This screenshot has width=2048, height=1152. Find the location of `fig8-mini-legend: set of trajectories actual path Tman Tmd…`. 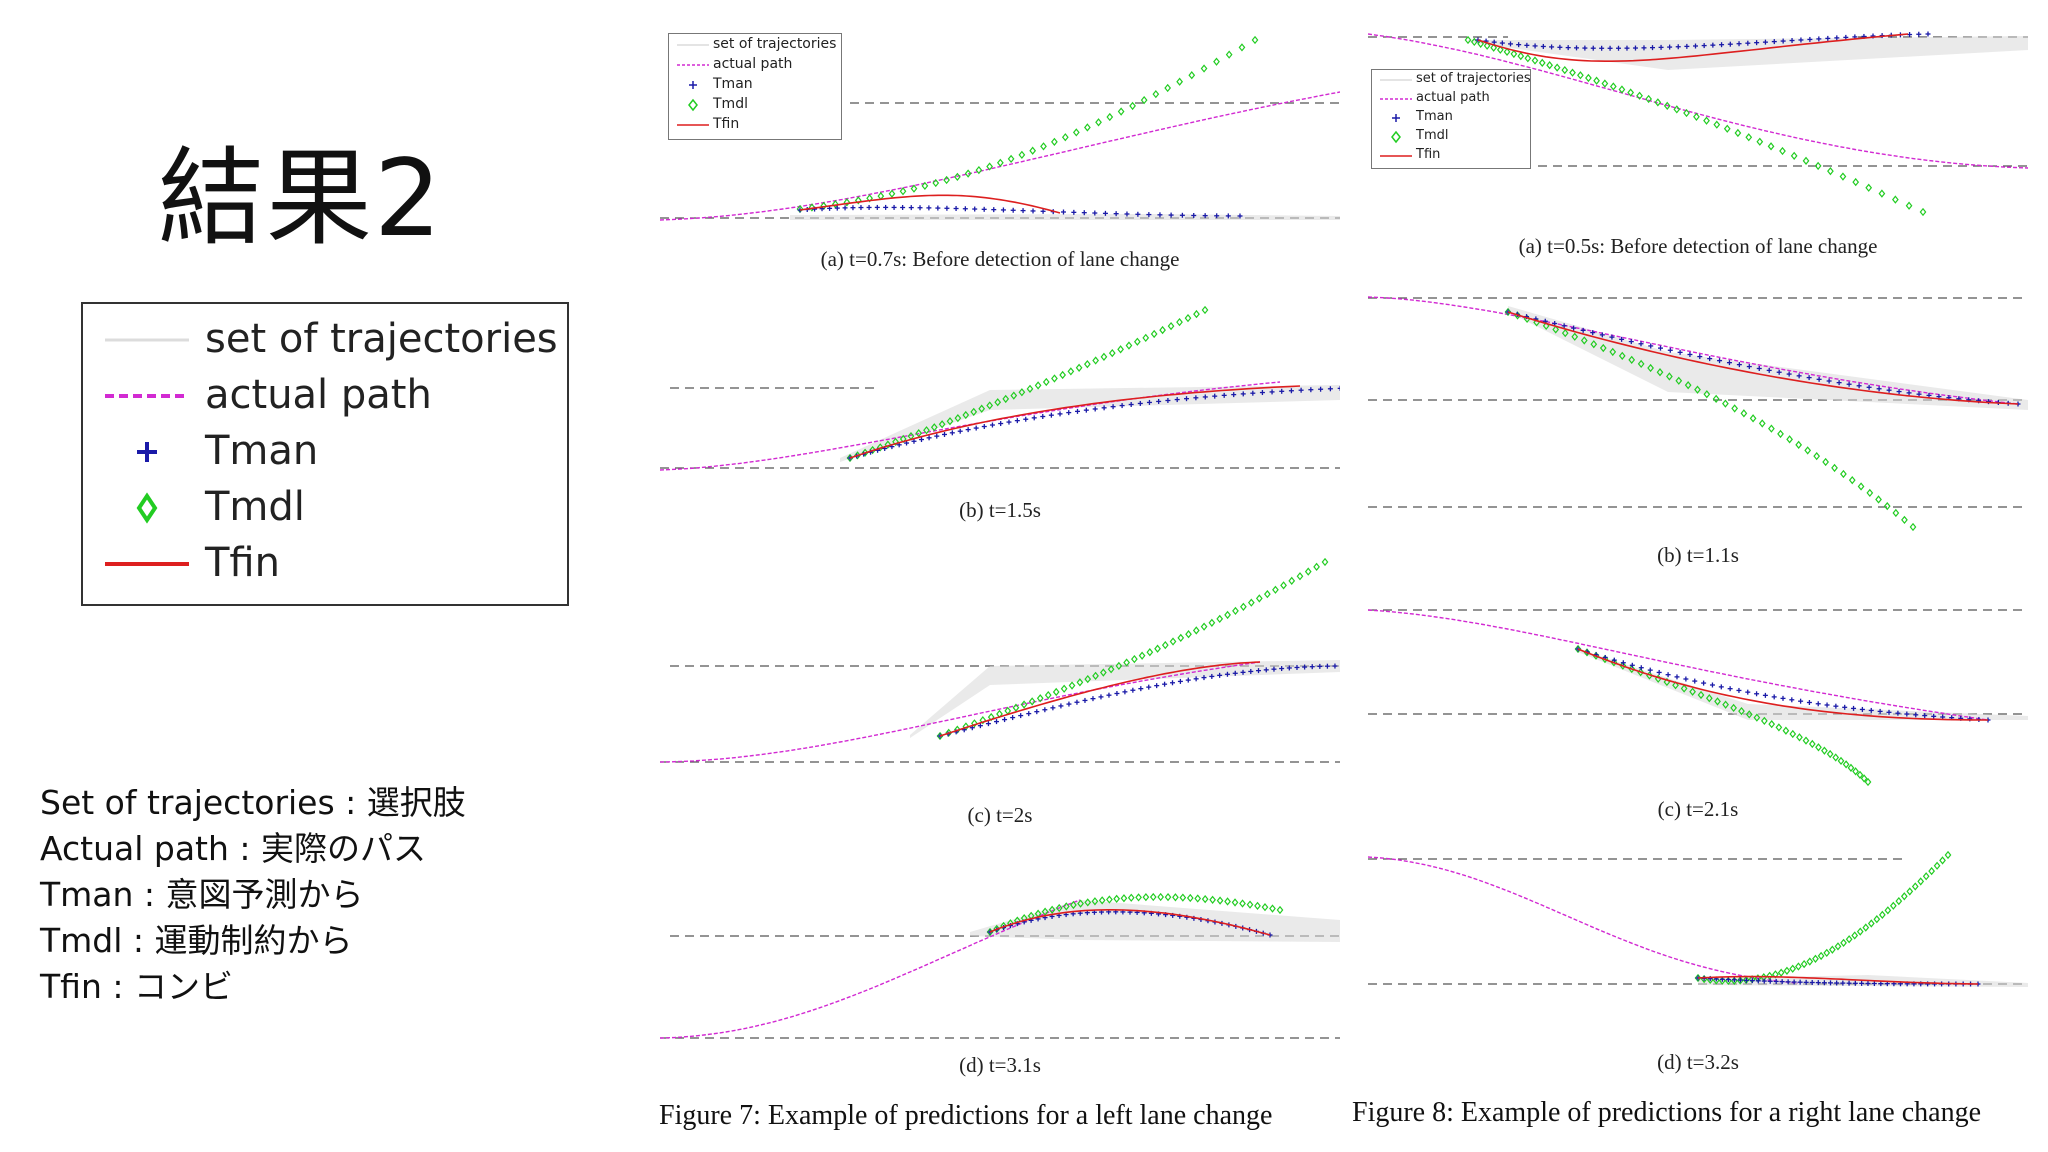

fig8-mini-legend: set of trajectories actual path Tman Tmd… is located at coordinates (1451, 119).